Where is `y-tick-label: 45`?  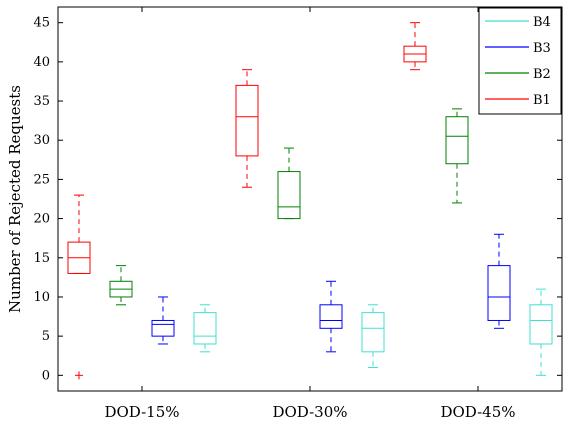
y-tick-label: 45 is located at coordinates (41, 23).